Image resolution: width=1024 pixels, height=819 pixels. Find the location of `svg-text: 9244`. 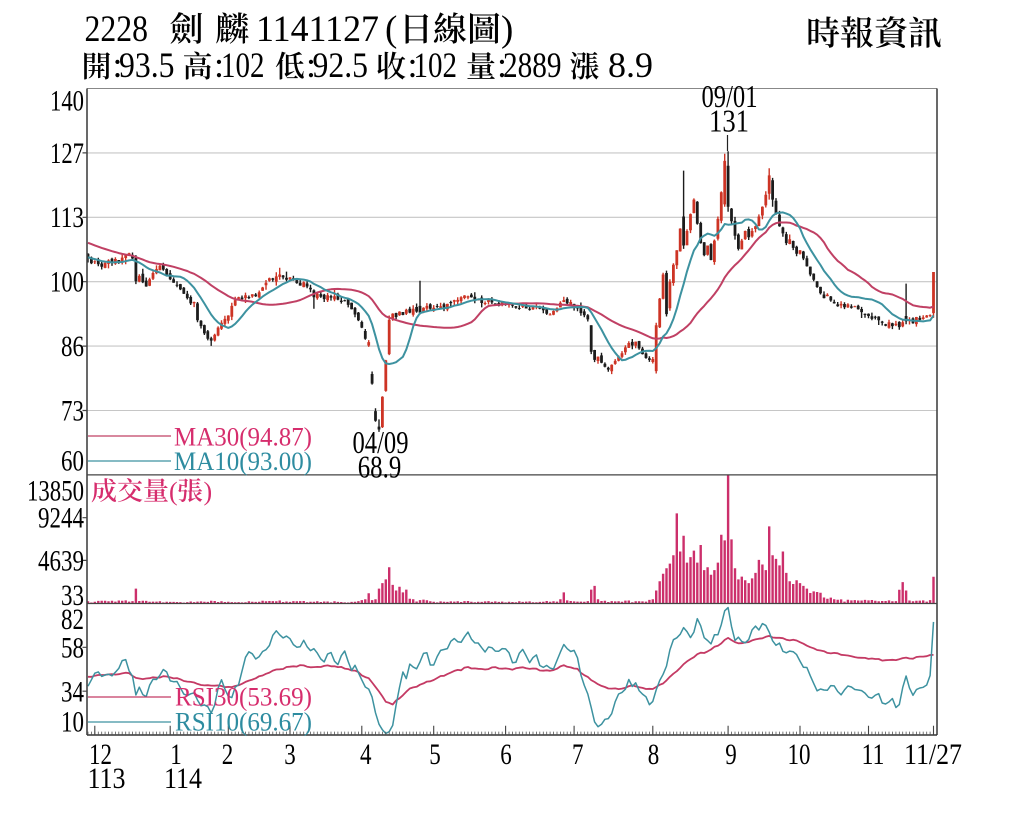

svg-text: 9244 is located at coordinates (61, 518).